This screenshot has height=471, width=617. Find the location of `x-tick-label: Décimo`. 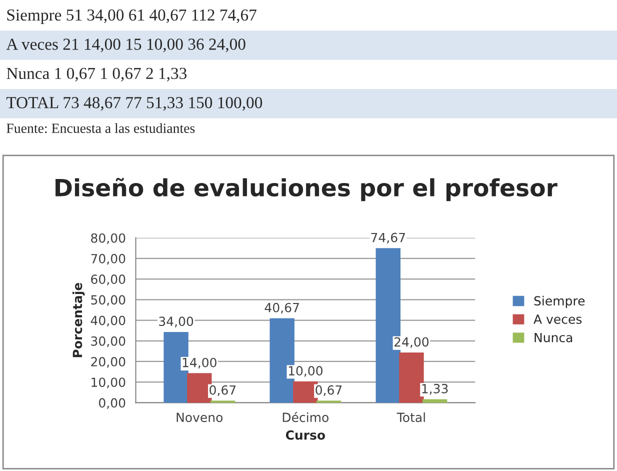

x-tick-label: Décimo is located at coordinates (305, 417).